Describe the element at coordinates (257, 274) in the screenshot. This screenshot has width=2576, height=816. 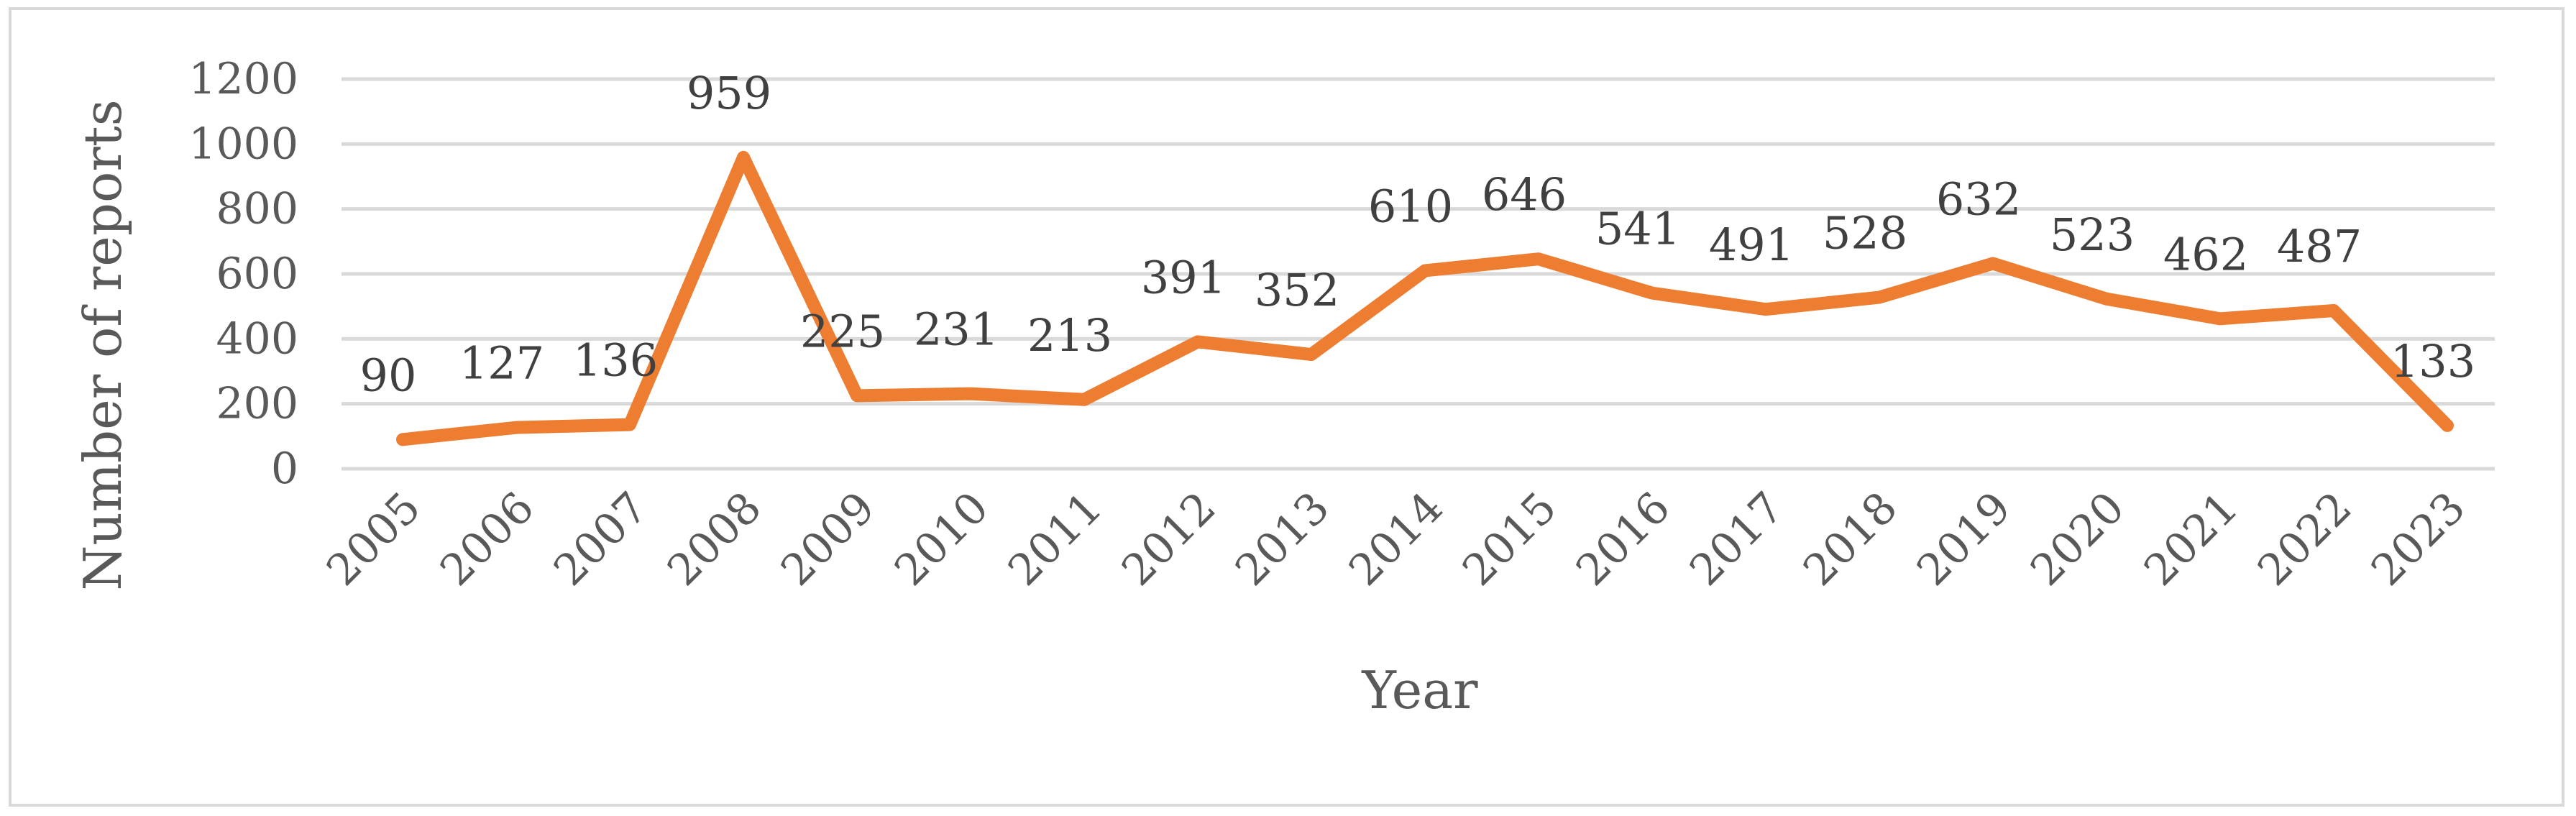
I see `y-tick-label: 600` at that location.